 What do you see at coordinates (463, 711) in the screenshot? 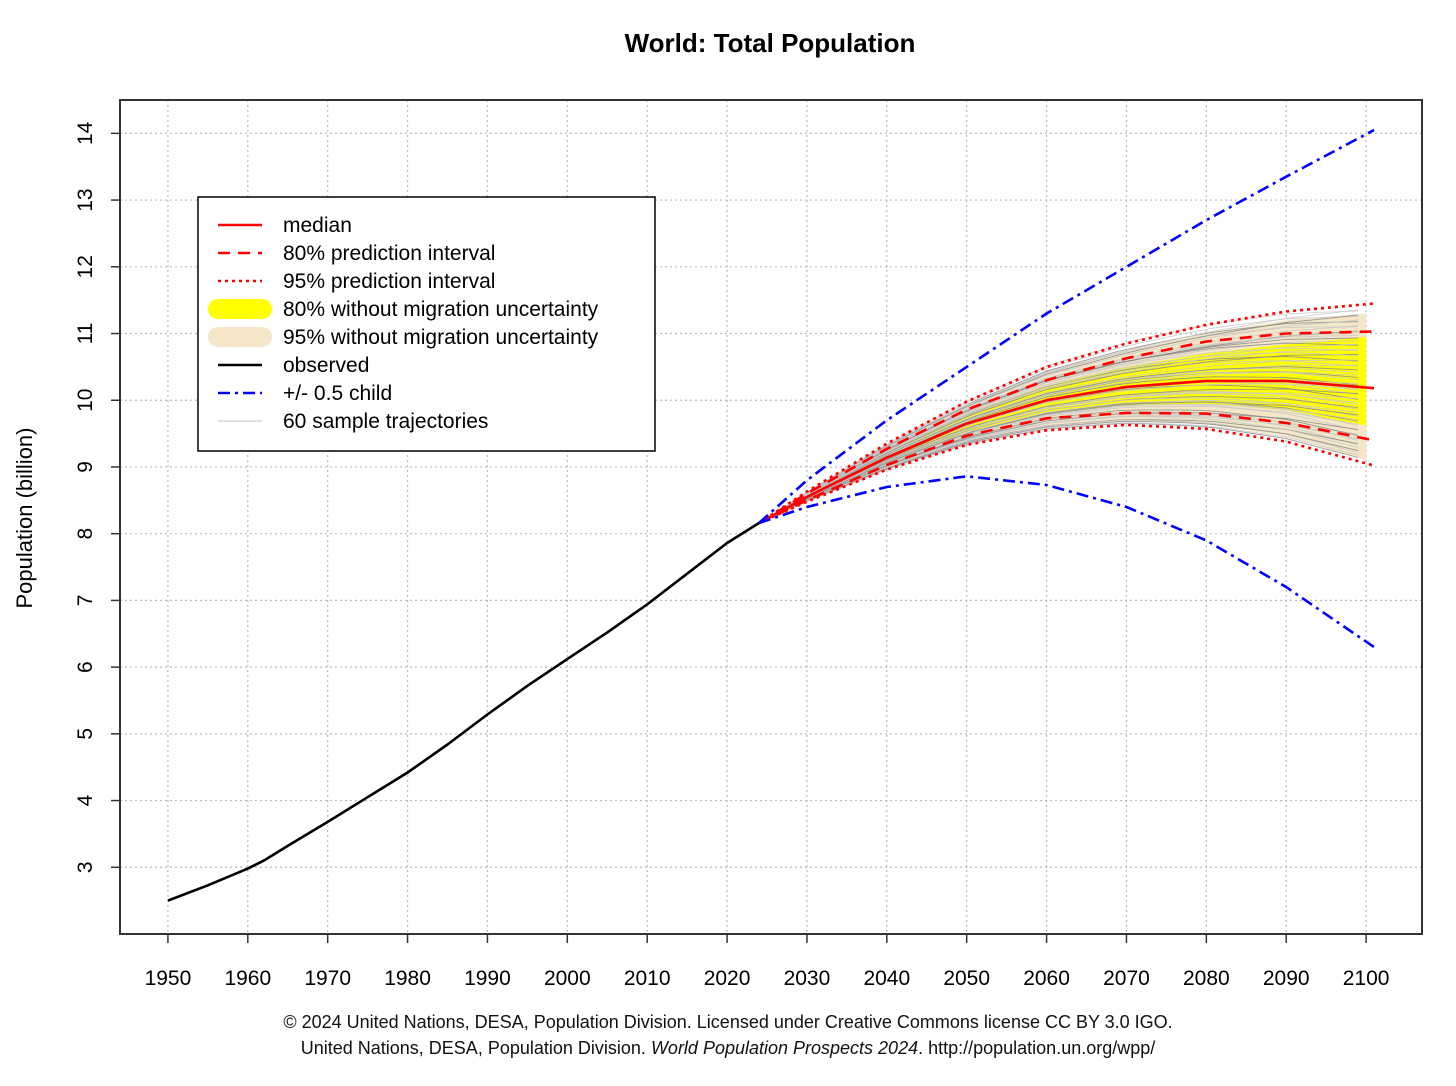
I see `observed-line` at bounding box center [463, 711].